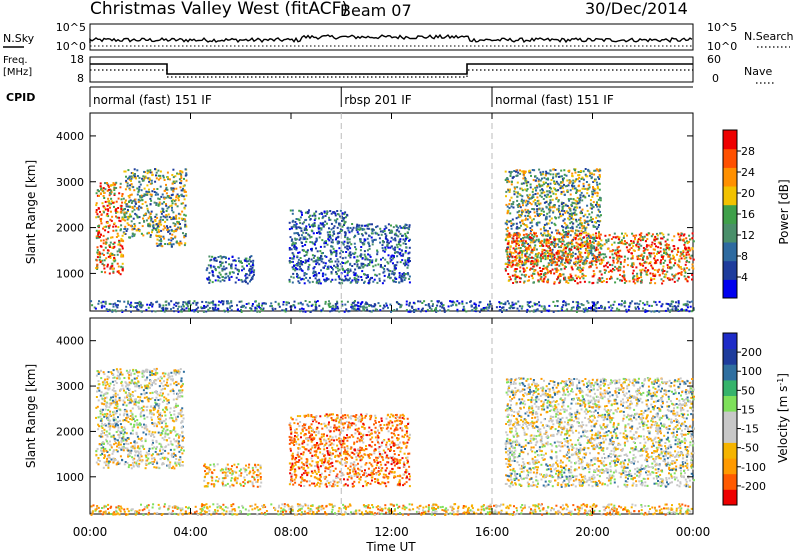 Image resolution: width=800 pixels, height=558 pixels. I want to click on nsky-left-tick-bottom: 10^0, so click(71, 46).